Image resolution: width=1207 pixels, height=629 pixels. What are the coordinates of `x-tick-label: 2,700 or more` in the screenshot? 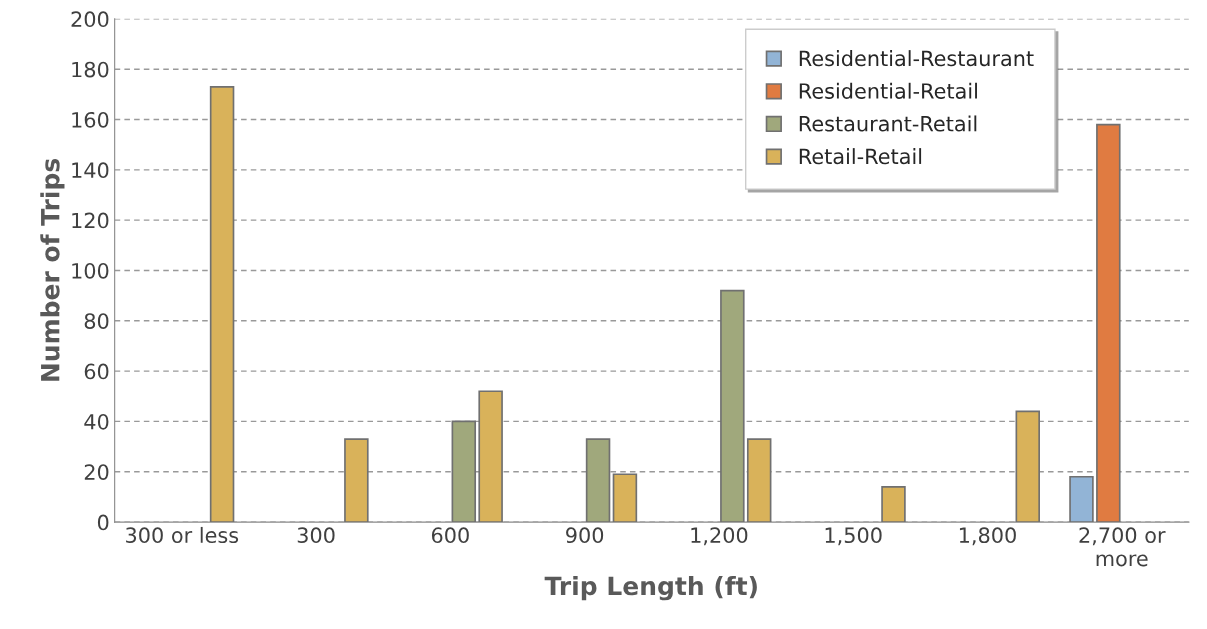 It's located at (1122, 547).